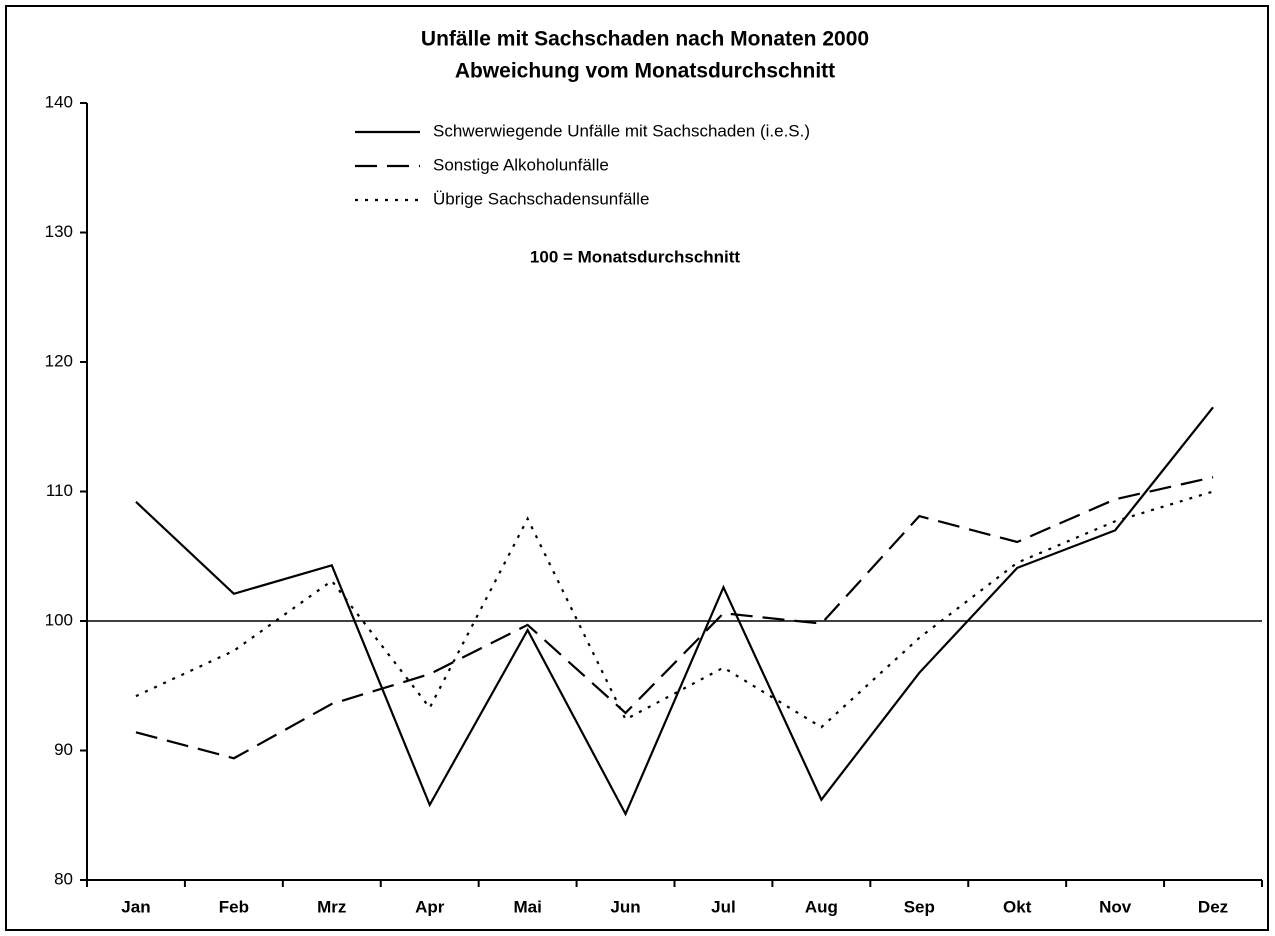  I want to click on legend-label: Sonstige Alkoholunfälle, so click(521, 164).